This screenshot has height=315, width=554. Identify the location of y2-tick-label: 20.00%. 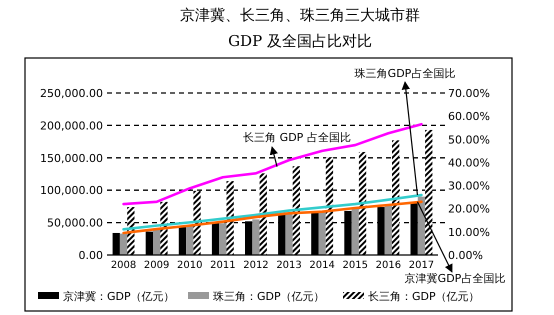
(469, 209).